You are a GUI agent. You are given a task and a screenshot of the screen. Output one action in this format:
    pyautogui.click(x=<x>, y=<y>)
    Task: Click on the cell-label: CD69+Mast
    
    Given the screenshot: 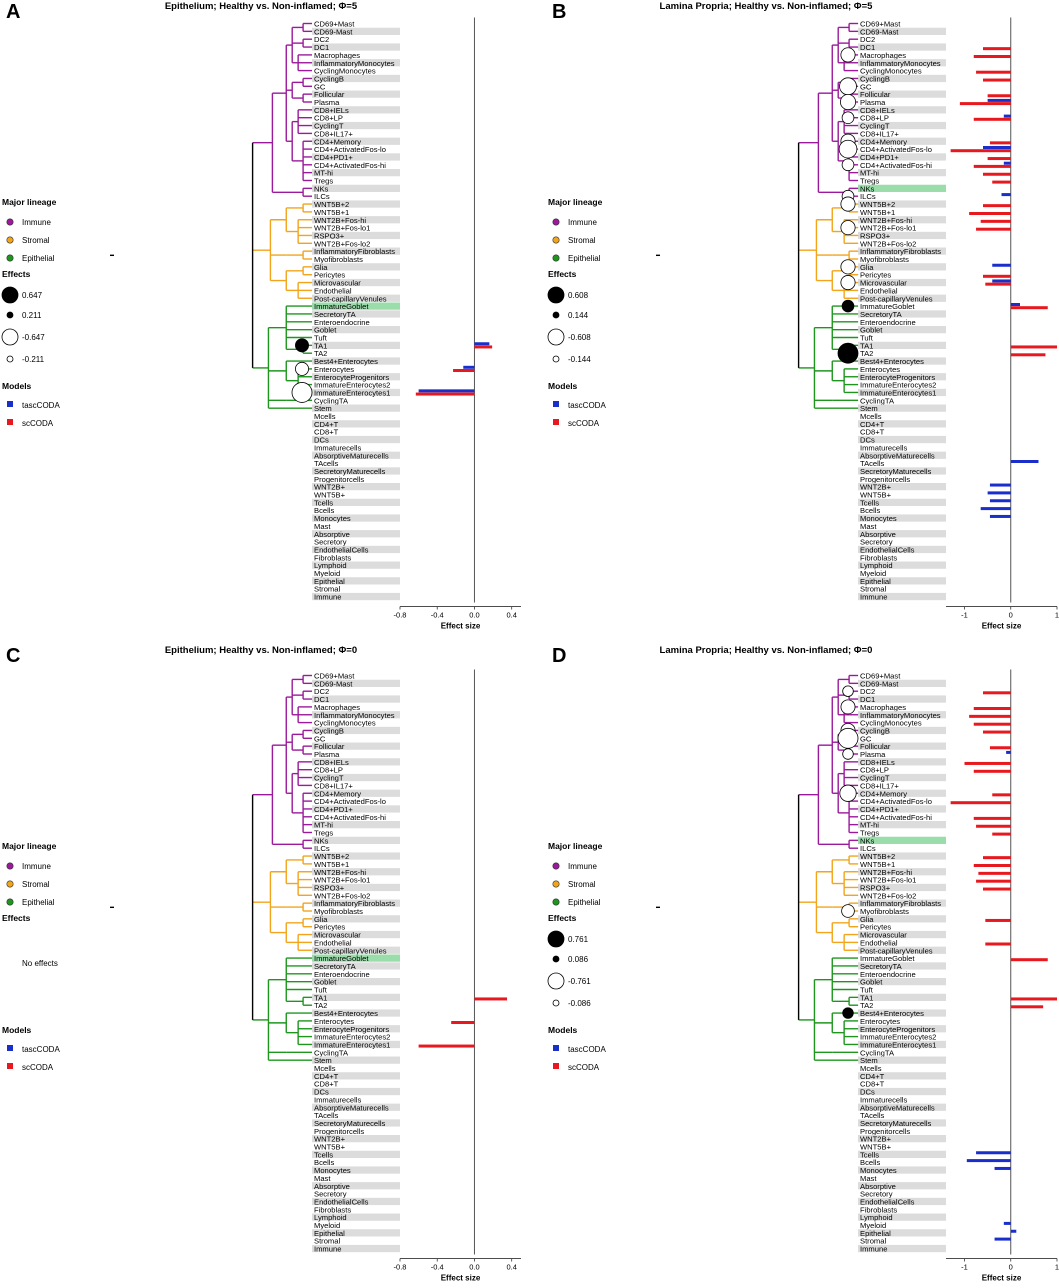 What is the action you would take?
    pyautogui.click(x=334, y=676)
    